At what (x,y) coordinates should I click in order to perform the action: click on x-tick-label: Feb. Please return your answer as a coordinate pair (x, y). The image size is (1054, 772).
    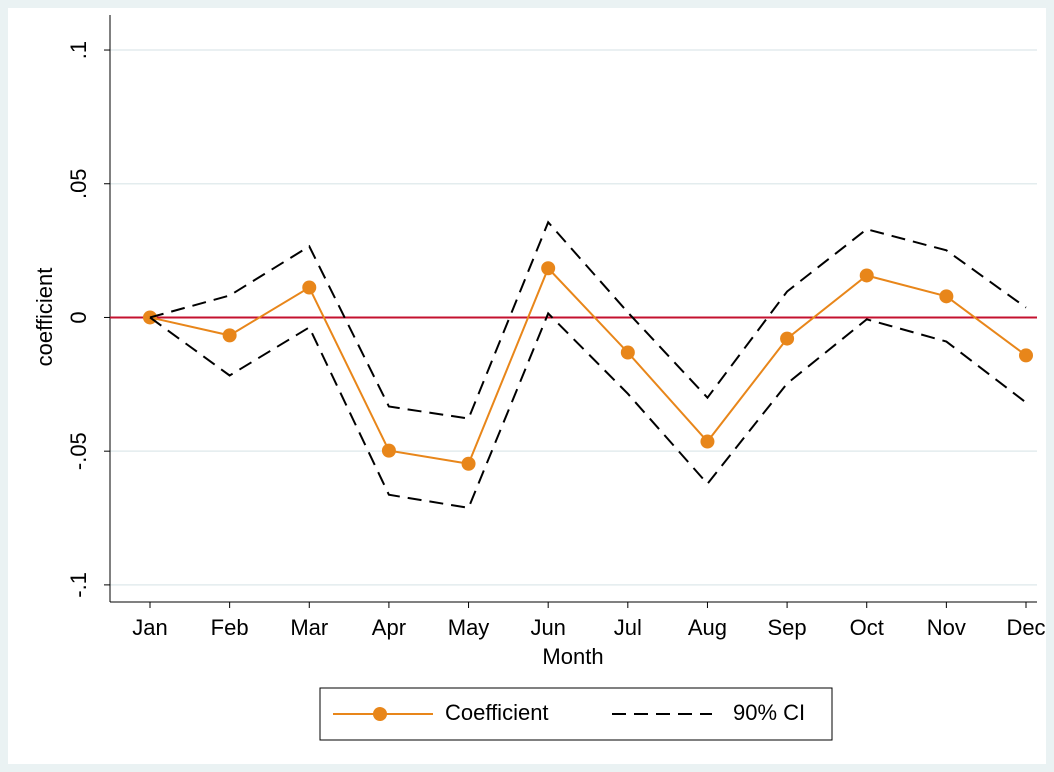
    Looking at the image, I should click on (230, 627).